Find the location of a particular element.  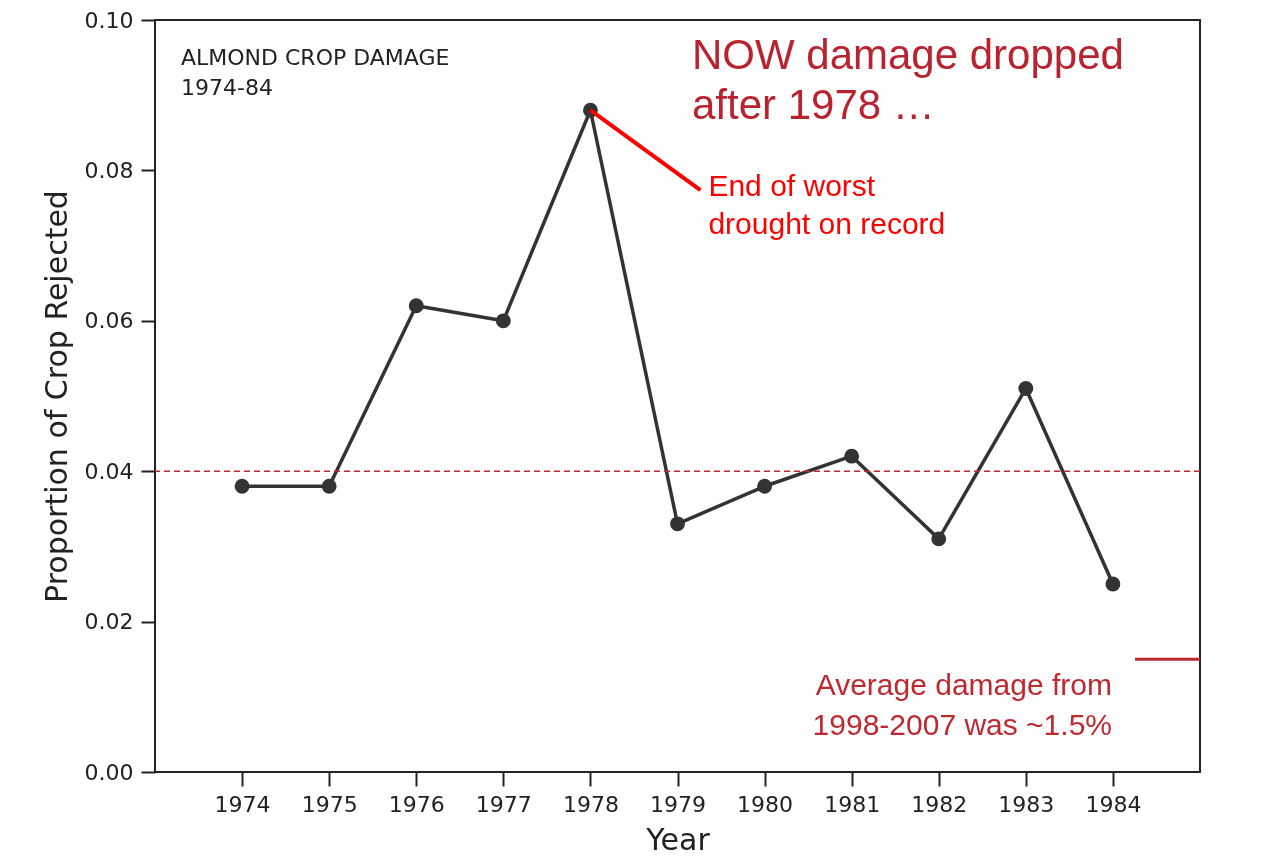

x-axis-title: Year is located at coordinates (678, 839).